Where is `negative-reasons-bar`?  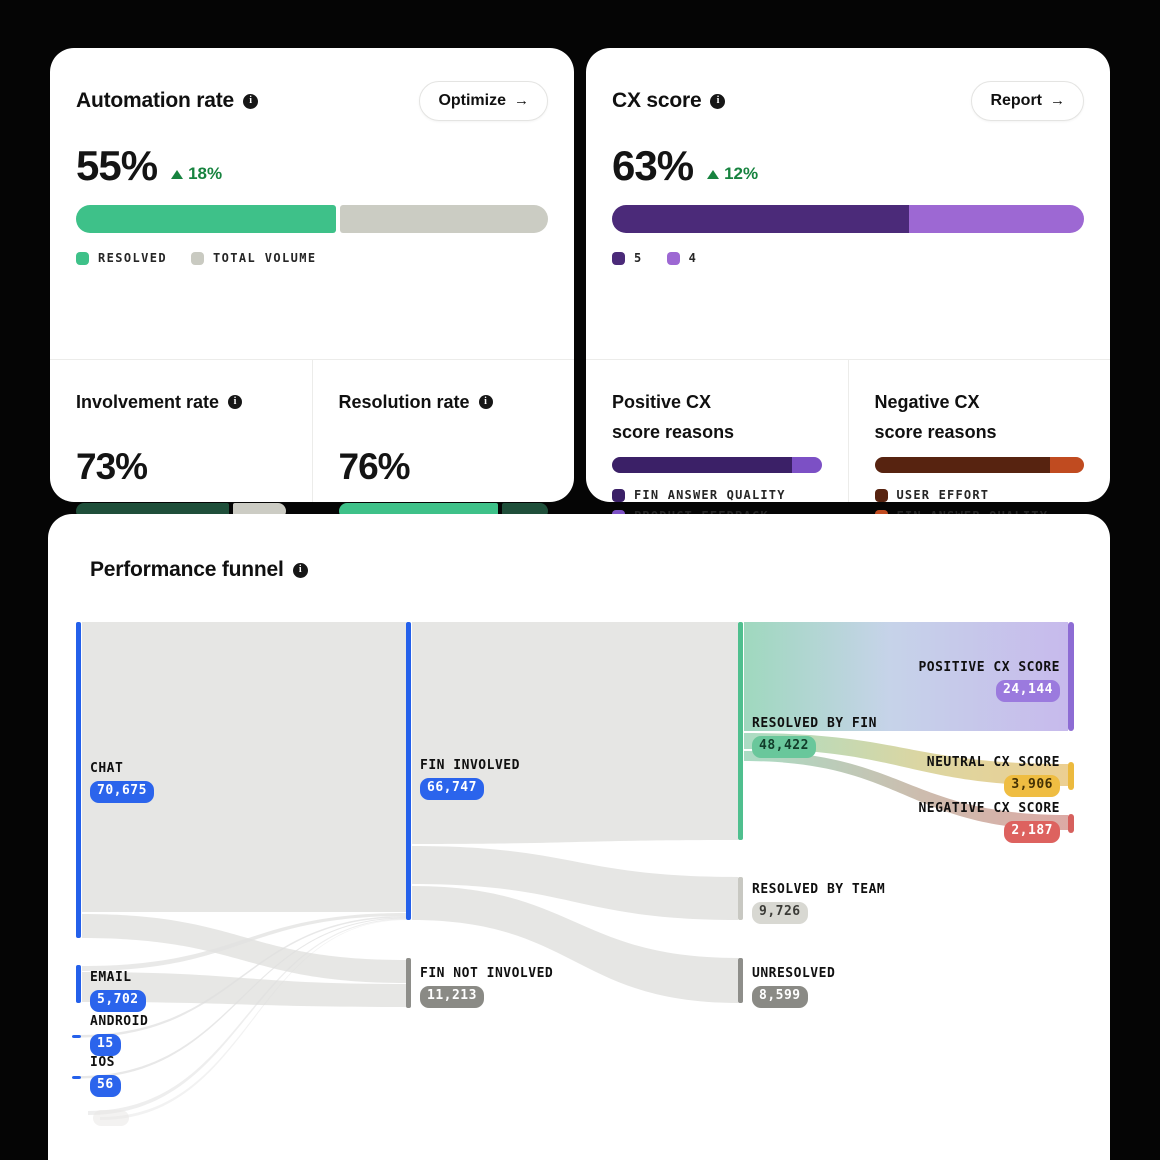 negative-reasons-bar is located at coordinates (979, 465).